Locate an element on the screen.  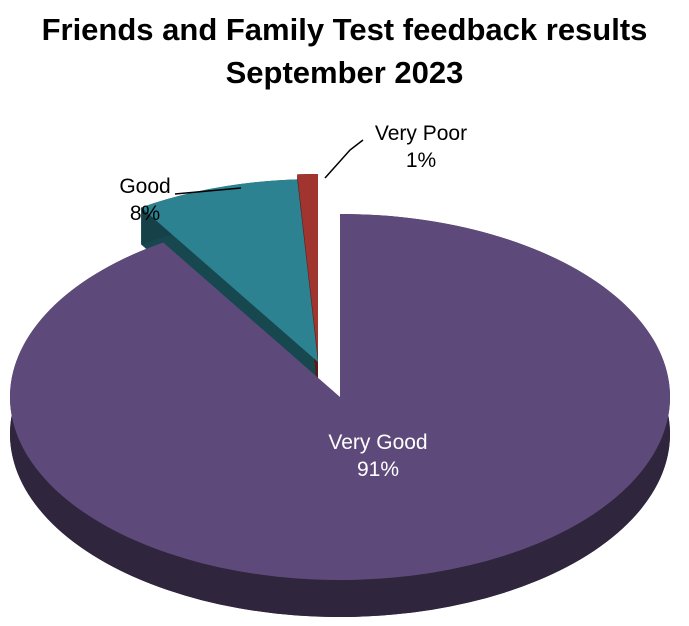
data-label-good: Good 8% is located at coordinates (144, 200).